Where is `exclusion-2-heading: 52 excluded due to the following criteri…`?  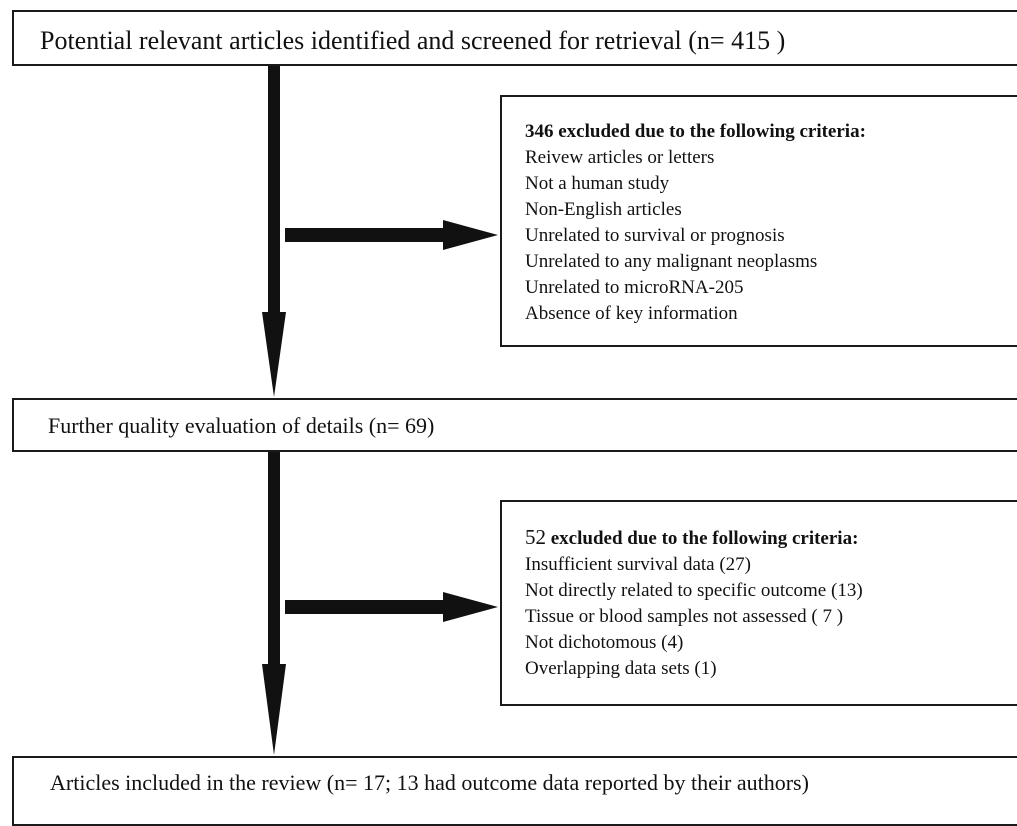 exclusion-2-heading: 52 excluded due to the following criteri… is located at coordinates (694, 538).